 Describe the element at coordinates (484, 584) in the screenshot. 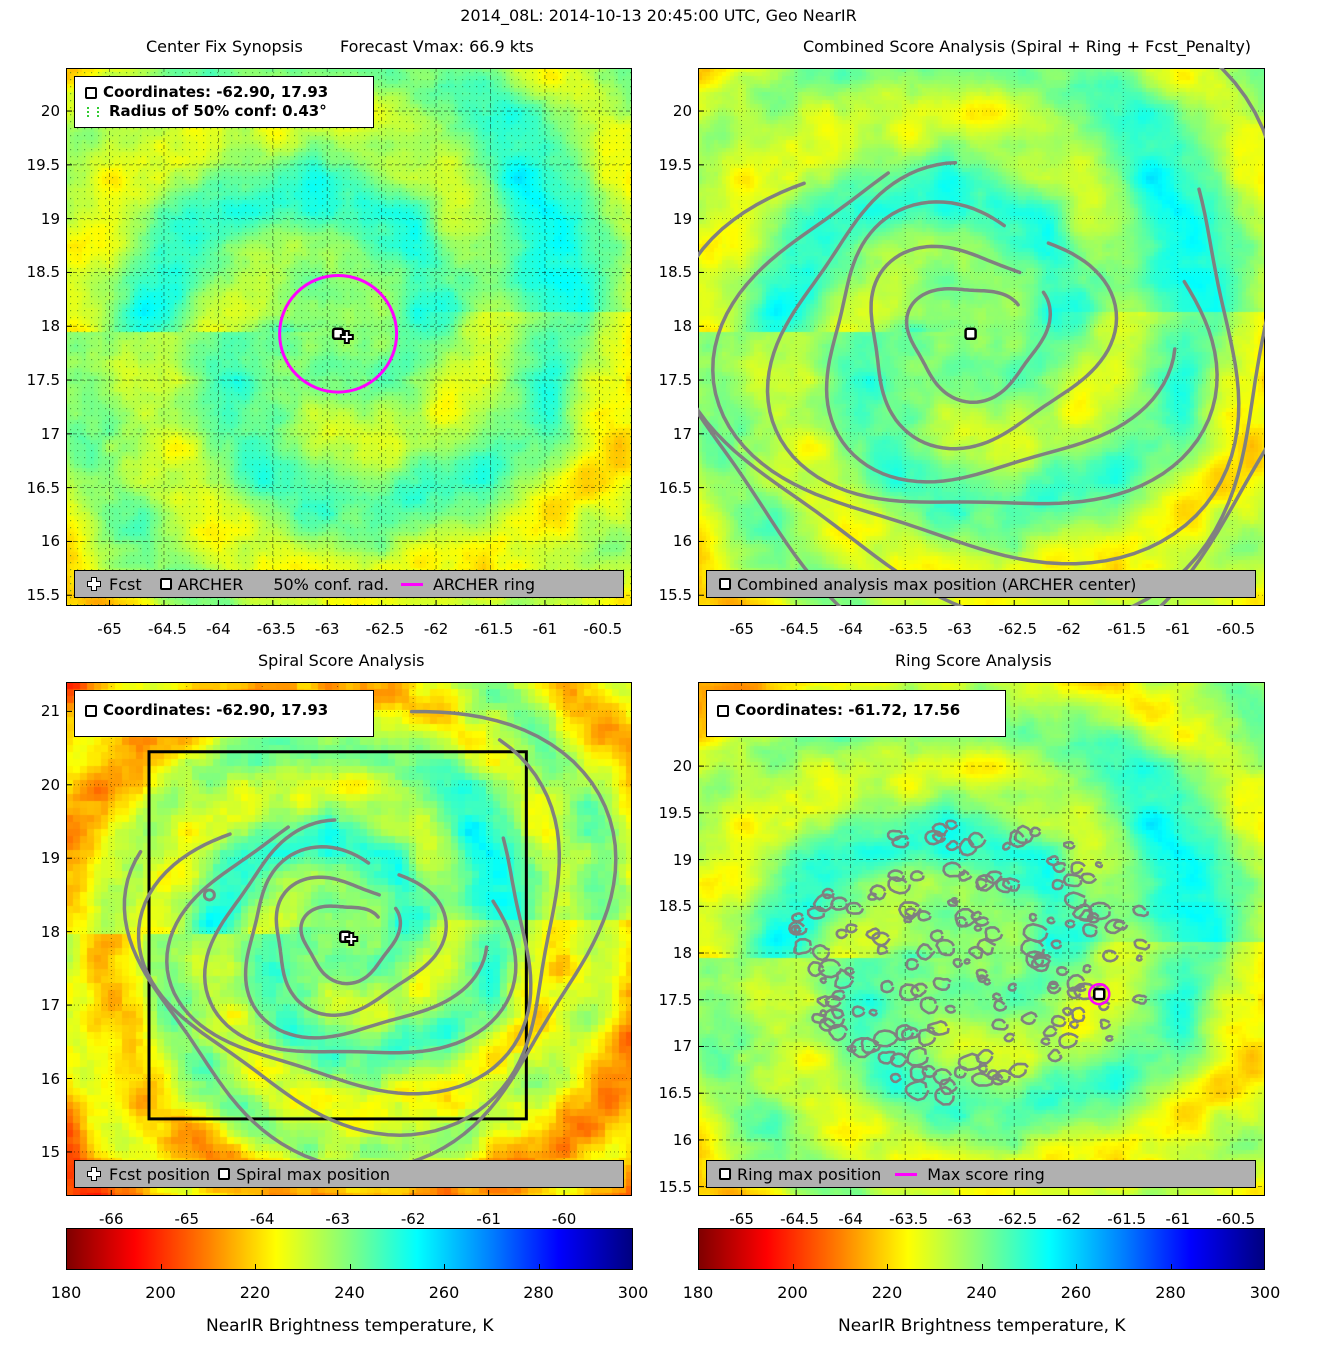

I see `legend-archer-ring: ARCHER ring` at that location.